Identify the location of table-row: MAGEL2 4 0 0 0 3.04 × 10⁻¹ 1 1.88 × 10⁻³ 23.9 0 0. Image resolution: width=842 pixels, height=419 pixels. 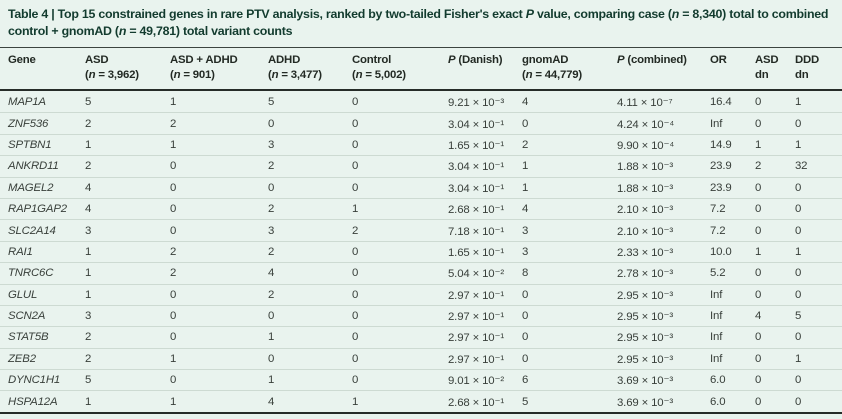
(421, 187).